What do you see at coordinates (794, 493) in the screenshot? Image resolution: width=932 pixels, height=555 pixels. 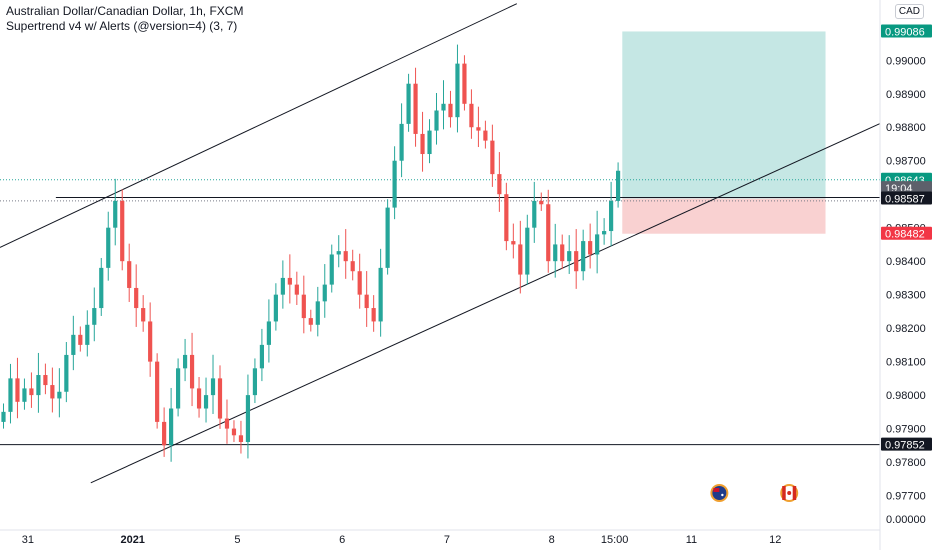 I see `canada-flag-icon-band-right` at bounding box center [794, 493].